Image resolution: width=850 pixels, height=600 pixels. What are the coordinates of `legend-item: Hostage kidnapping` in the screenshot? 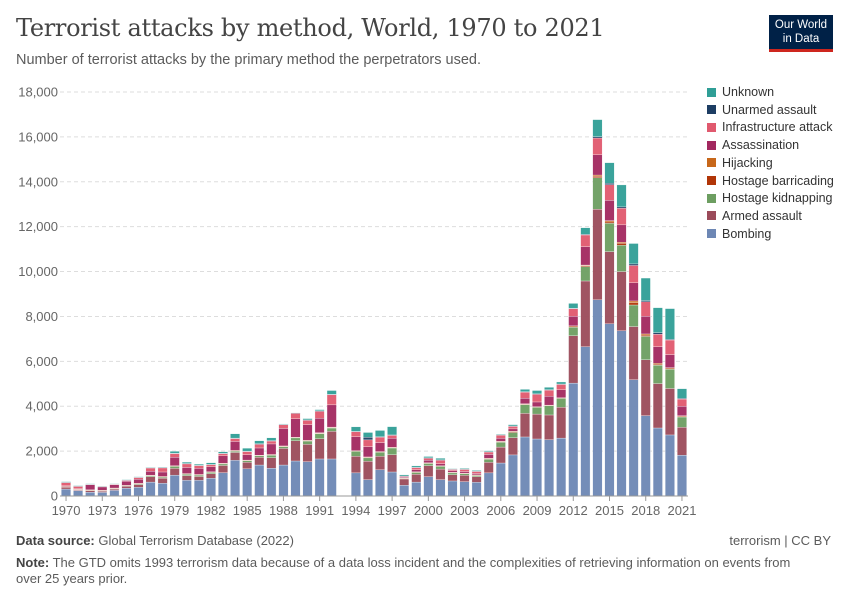 It's located at (770, 198).